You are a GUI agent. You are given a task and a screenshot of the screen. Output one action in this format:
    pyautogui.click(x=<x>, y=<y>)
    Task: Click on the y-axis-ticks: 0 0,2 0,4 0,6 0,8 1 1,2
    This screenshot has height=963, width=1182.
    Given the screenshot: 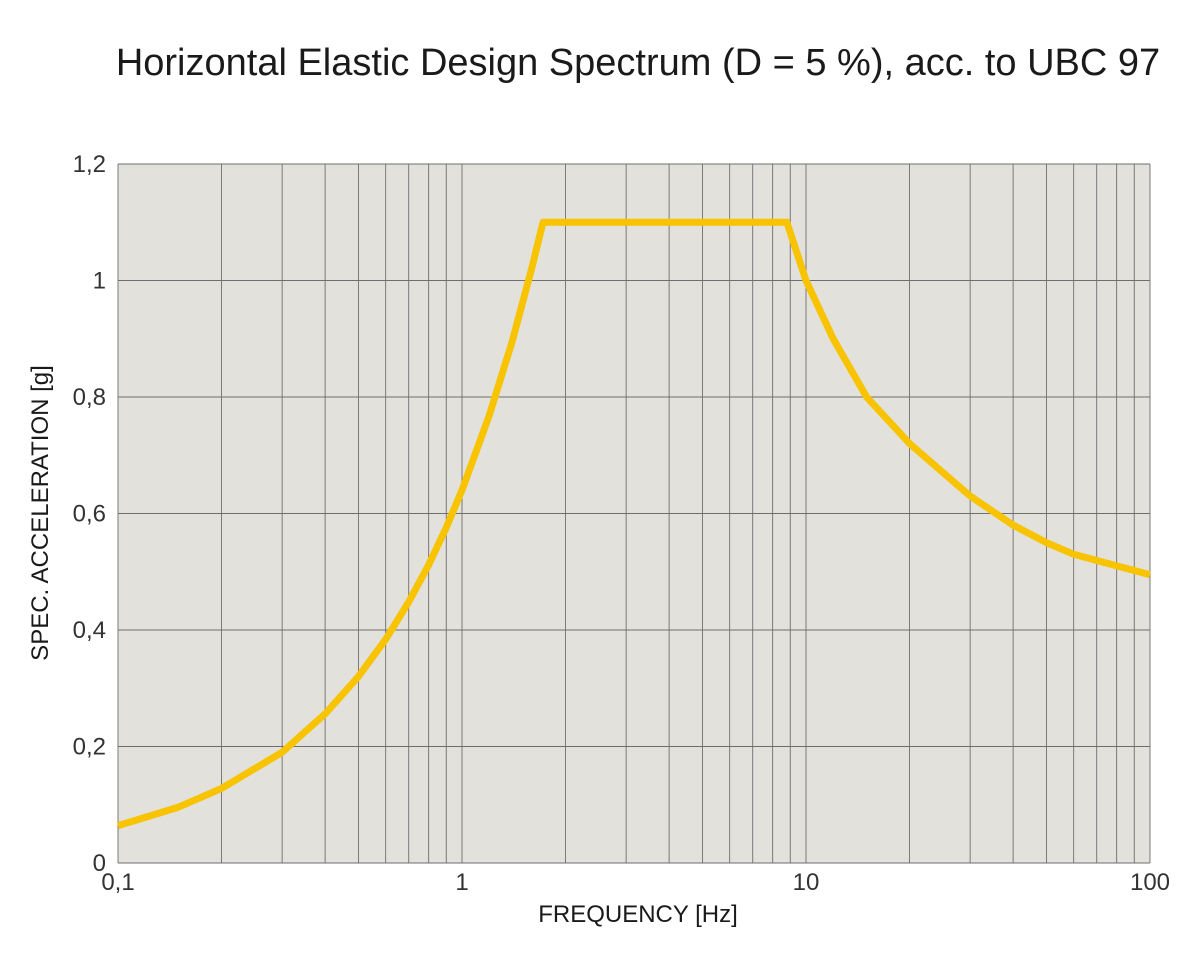 What is the action you would take?
    pyautogui.click(x=89, y=514)
    